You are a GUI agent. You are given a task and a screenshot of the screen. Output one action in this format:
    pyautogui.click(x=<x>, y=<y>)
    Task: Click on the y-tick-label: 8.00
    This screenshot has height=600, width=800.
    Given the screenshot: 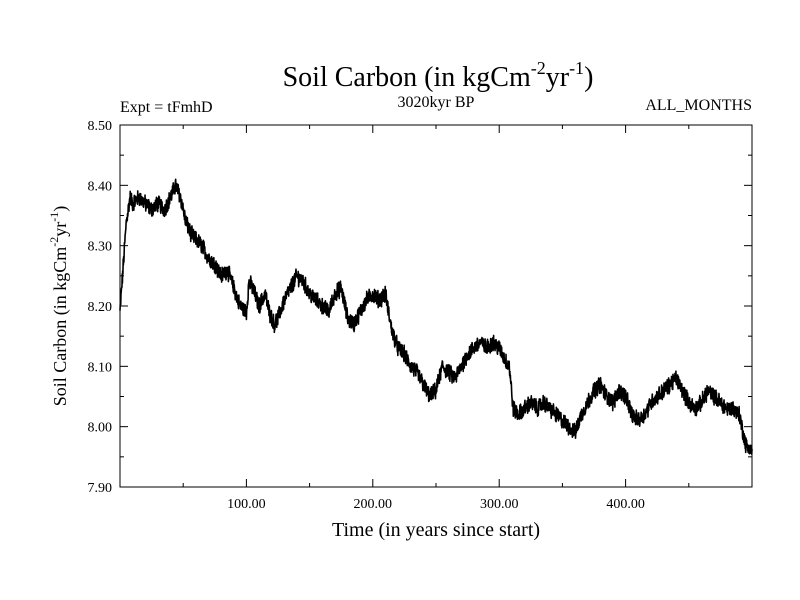 What is the action you would take?
    pyautogui.click(x=100, y=428)
    